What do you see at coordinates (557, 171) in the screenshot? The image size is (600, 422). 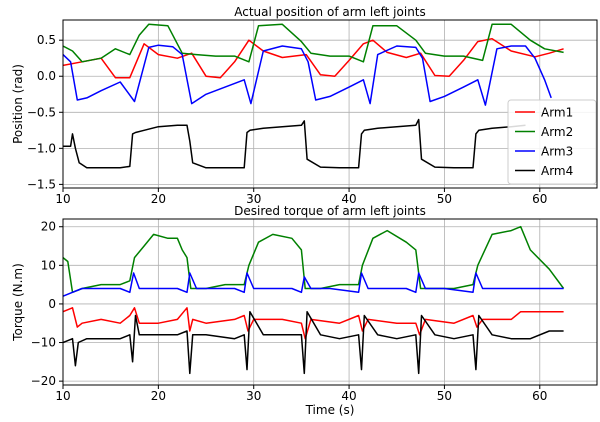 I see `legend-label-arm4: Arm4` at bounding box center [557, 171].